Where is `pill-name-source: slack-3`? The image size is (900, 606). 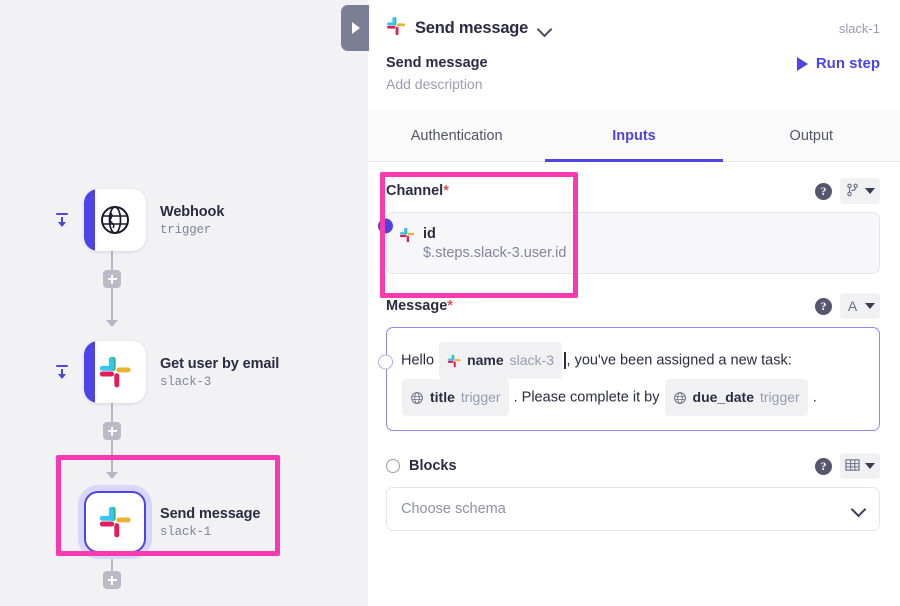
pill-name-source: slack-3 is located at coordinates (532, 360).